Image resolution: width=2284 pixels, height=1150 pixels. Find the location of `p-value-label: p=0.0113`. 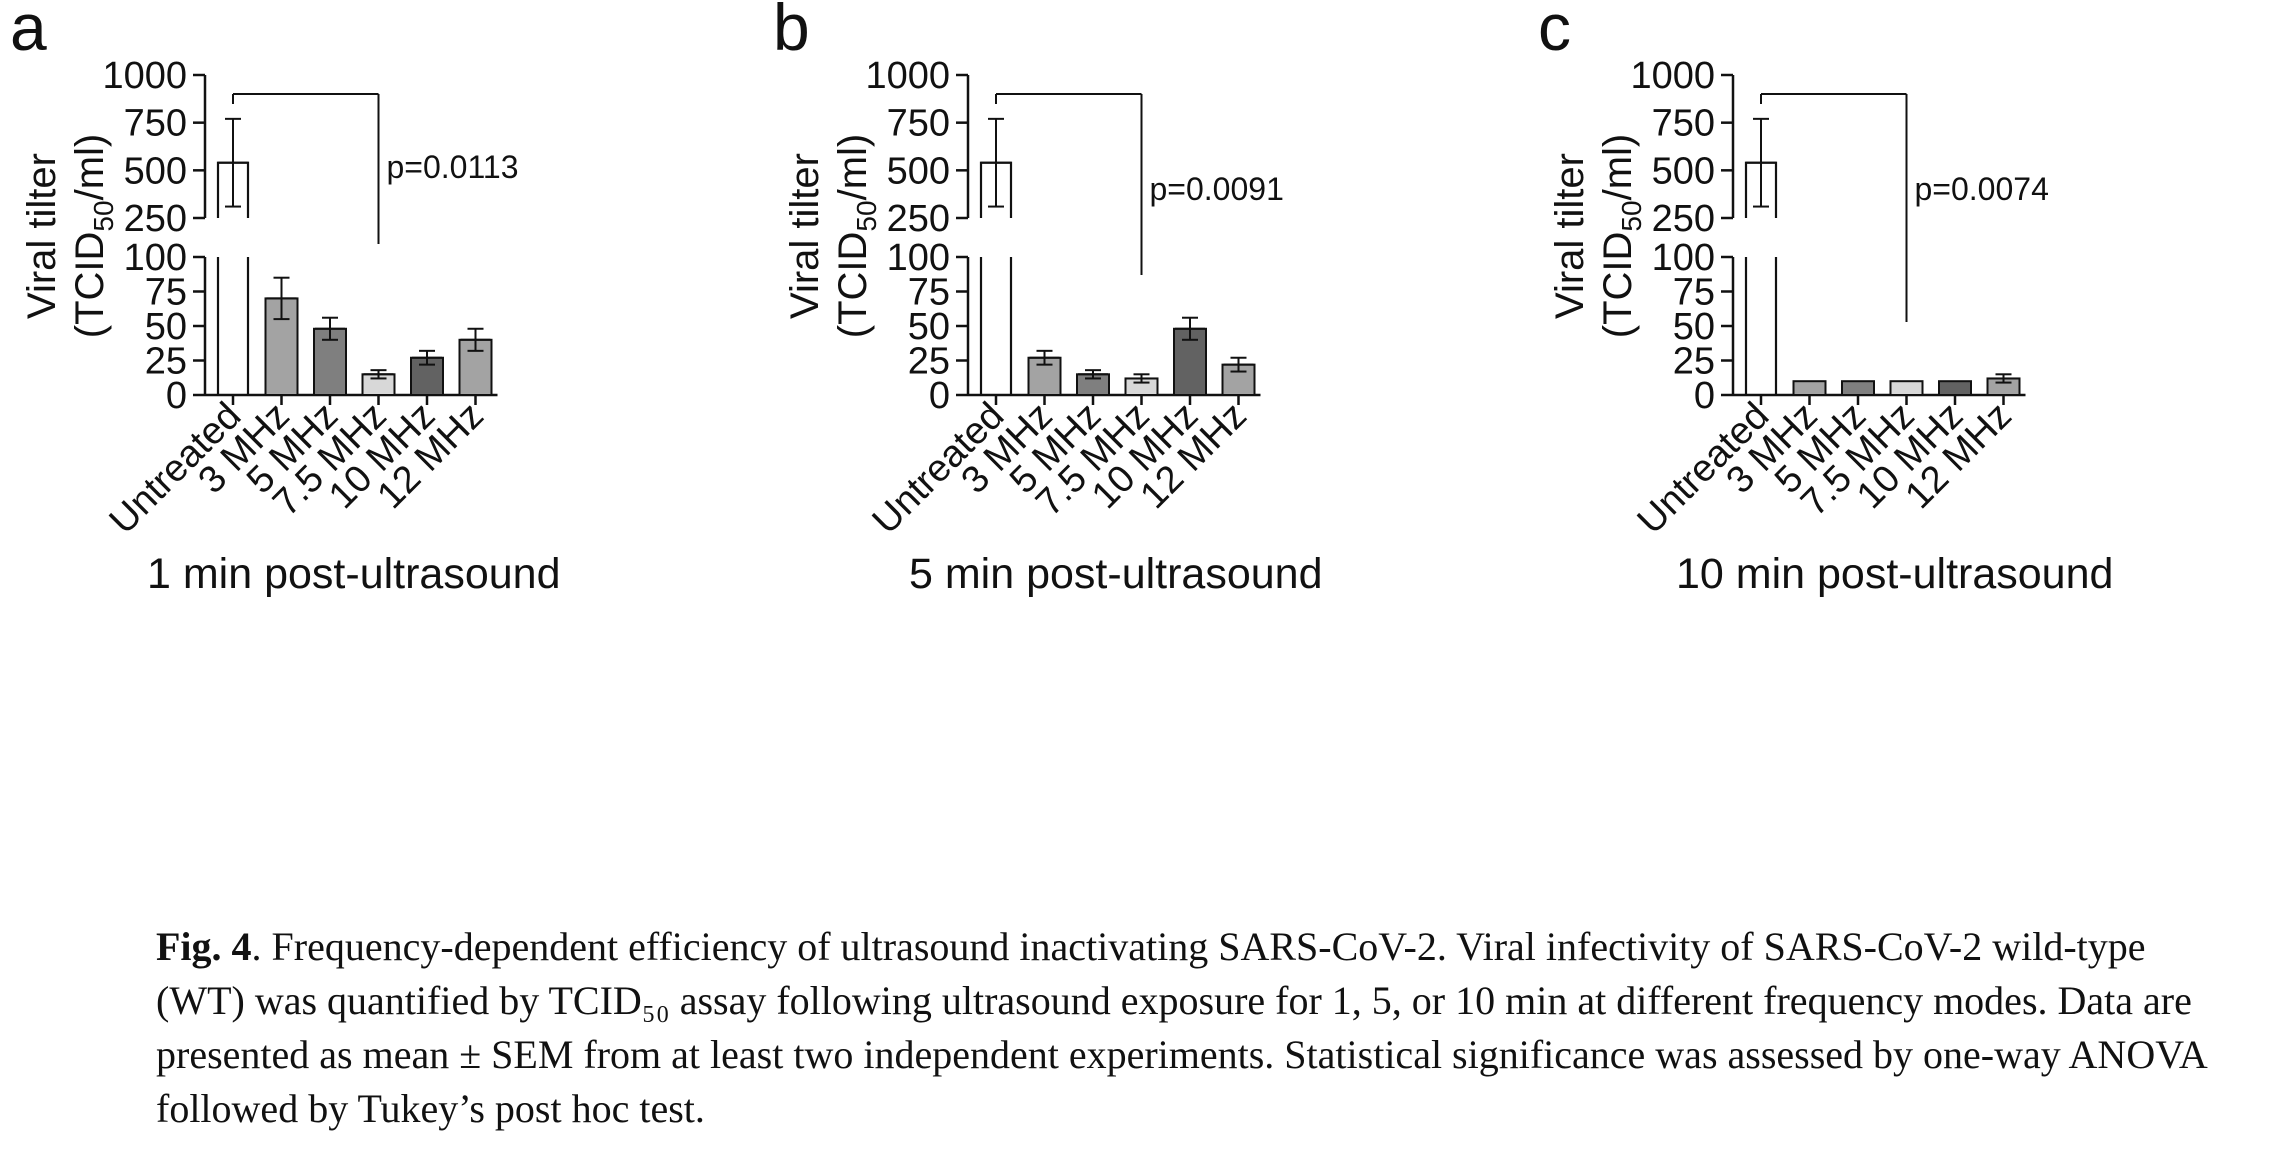

p-value-label: p=0.0113 is located at coordinates (453, 167).